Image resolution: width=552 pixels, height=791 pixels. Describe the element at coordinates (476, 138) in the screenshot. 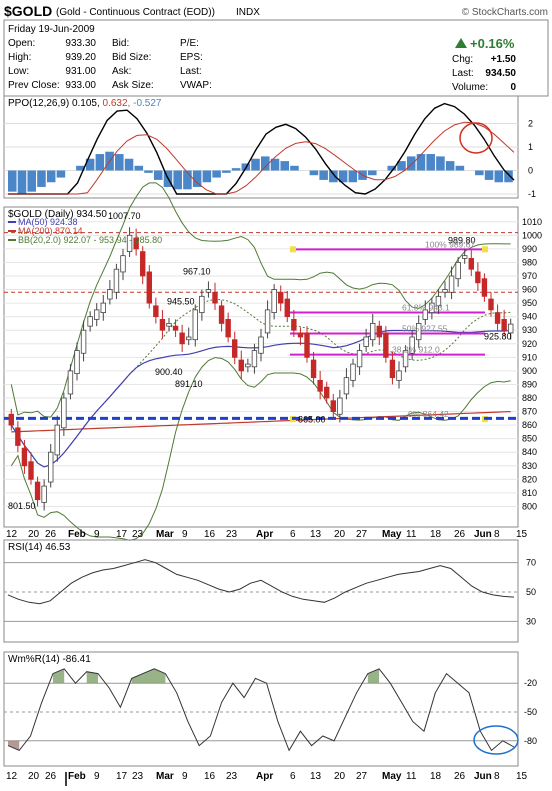

I see `ppo-highlight-circle` at that location.